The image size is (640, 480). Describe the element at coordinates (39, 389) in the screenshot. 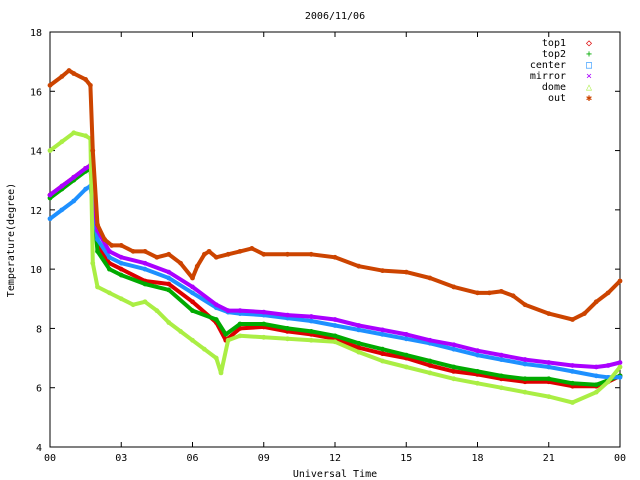

I see `y-tick-label: 6` at that location.